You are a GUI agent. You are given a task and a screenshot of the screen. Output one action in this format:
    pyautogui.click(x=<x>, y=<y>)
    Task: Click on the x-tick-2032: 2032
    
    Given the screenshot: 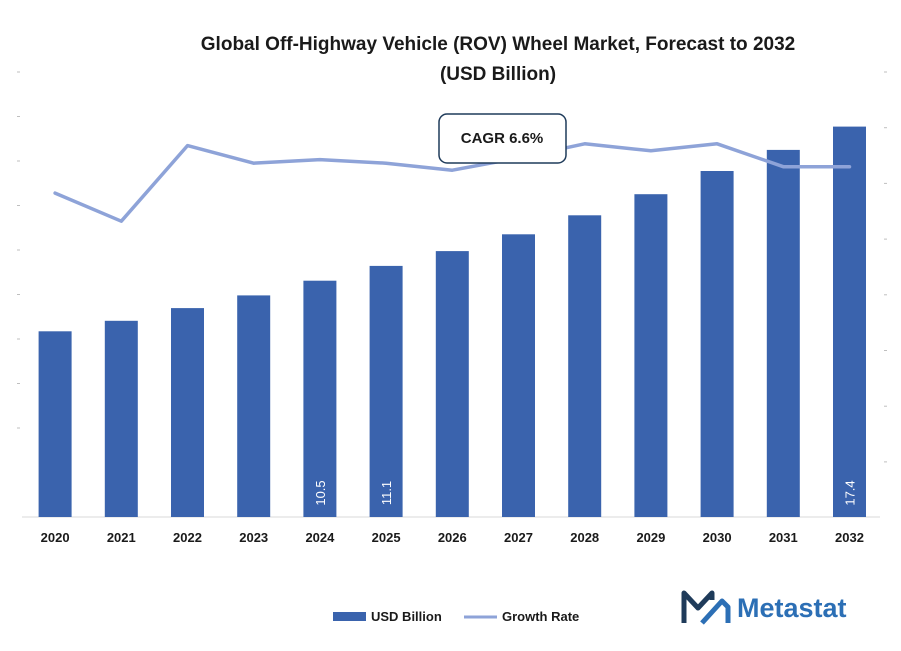 What is the action you would take?
    pyautogui.click(x=849, y=537)
    